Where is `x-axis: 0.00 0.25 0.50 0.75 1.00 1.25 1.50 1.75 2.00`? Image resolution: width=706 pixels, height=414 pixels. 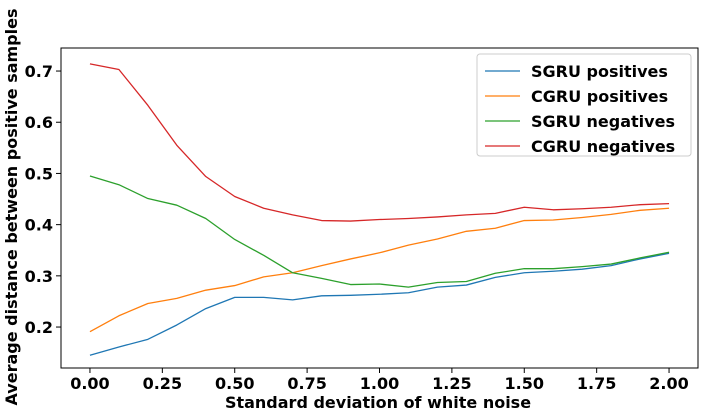 x-axis: 0.00 0.25 0.50 0.75 1.00 1.25 1.50 1.75 2.00 is located at coordinates (379, 380).